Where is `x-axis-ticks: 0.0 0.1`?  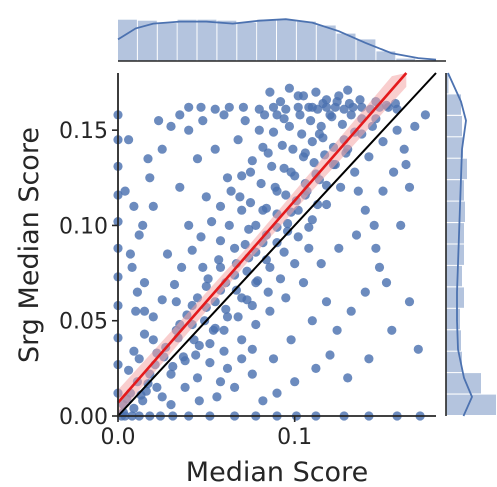 x-axis-ticks: 0.0 0.1 is located at coordinates (206, 433).